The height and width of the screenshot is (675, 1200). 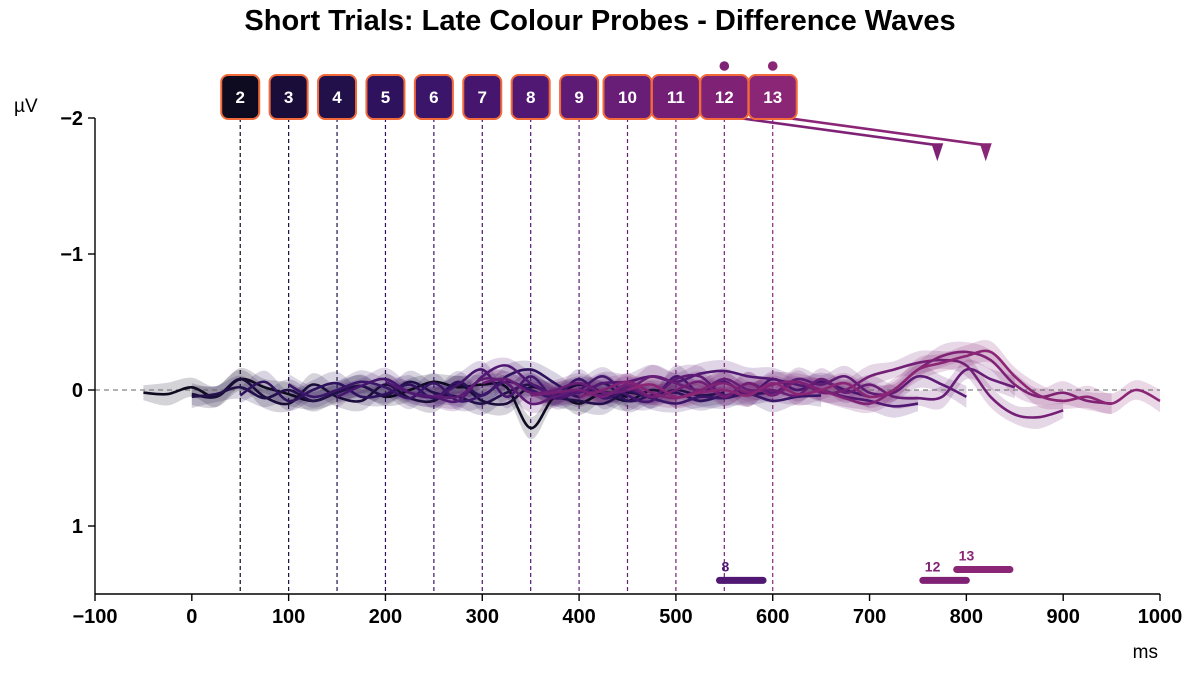 I want to click on x-tick-label: 1000, so click(x=1160, y=617).